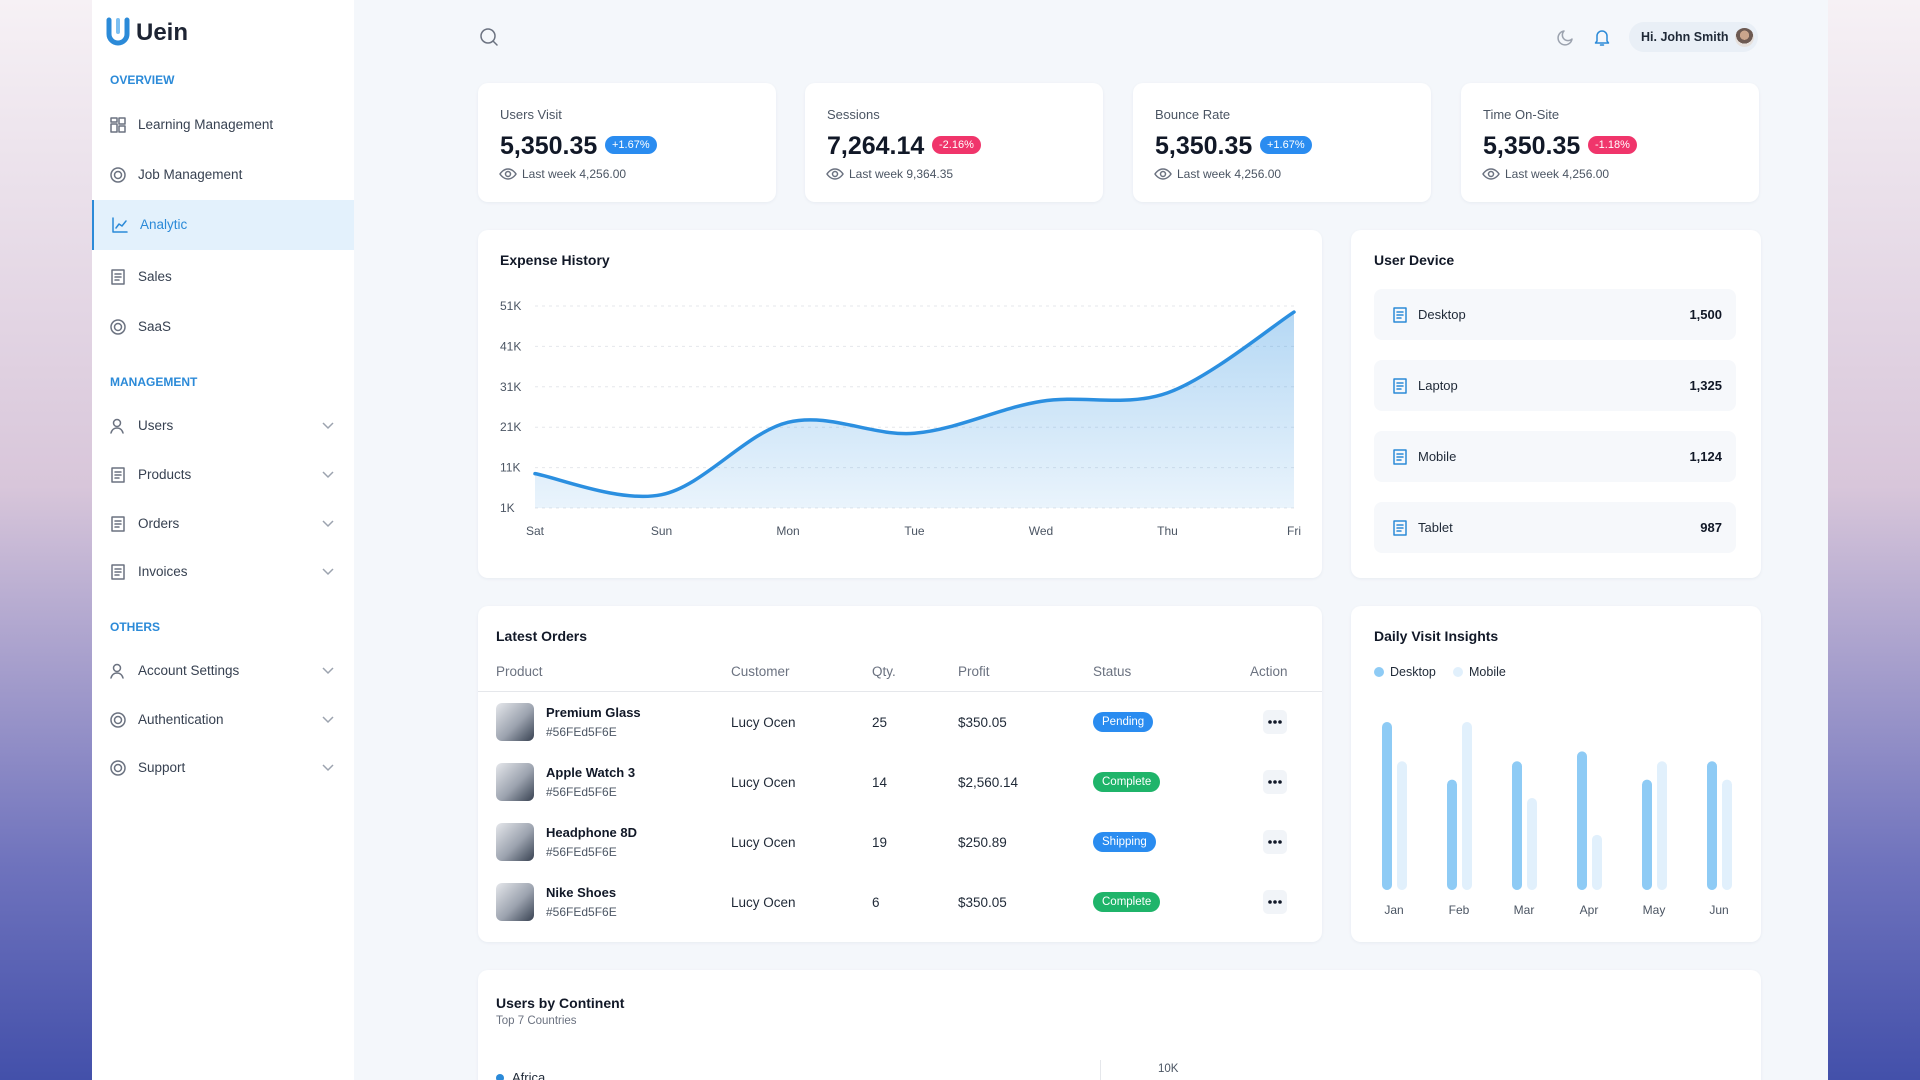 This screenshot has height=1080, width=1920. Describe the element at coordinates (1414, 260) in the screenshot. I see `card-title: User Device` at that location.